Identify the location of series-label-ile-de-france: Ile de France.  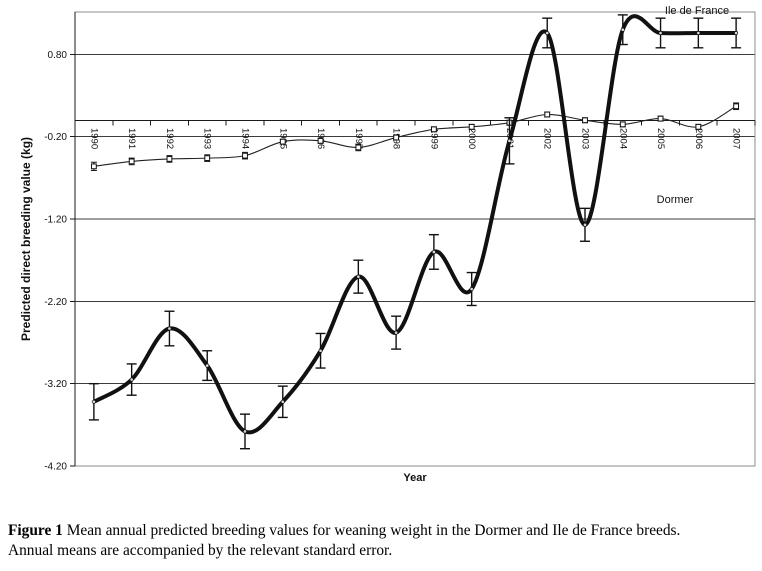
(697, 11).